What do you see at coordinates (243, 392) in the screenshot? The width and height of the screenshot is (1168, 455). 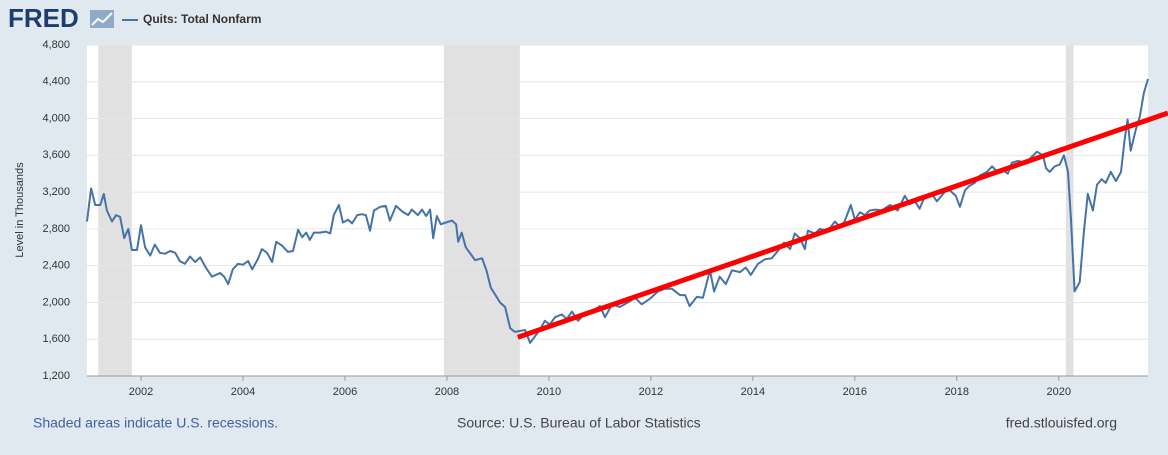 I see `x-tick-label: 2004` at bounding box center [243, 392].